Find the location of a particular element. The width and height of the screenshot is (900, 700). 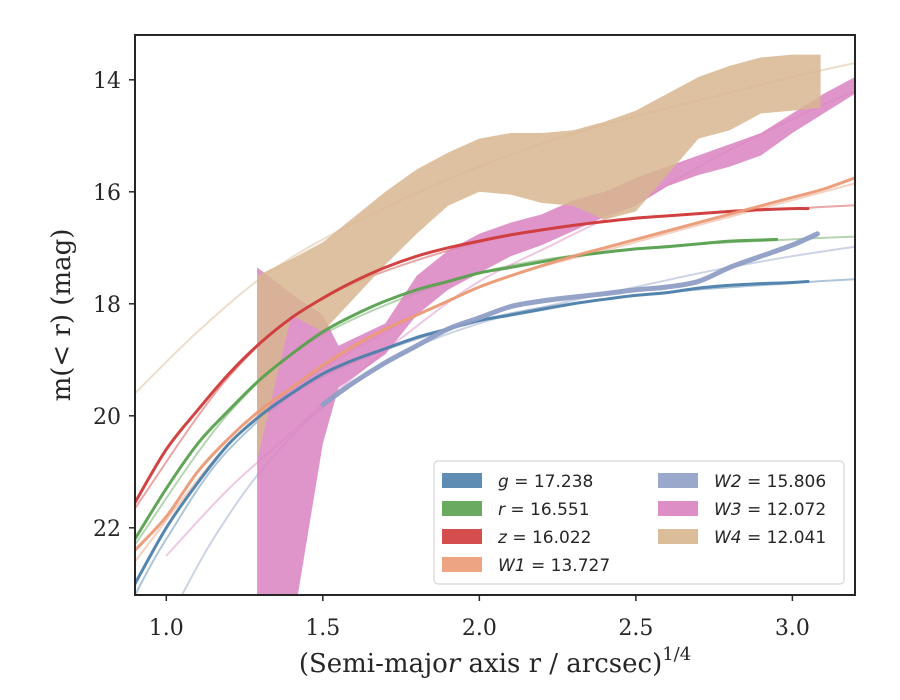

y-tick-label: 14 is located at coordinates (107, 81).